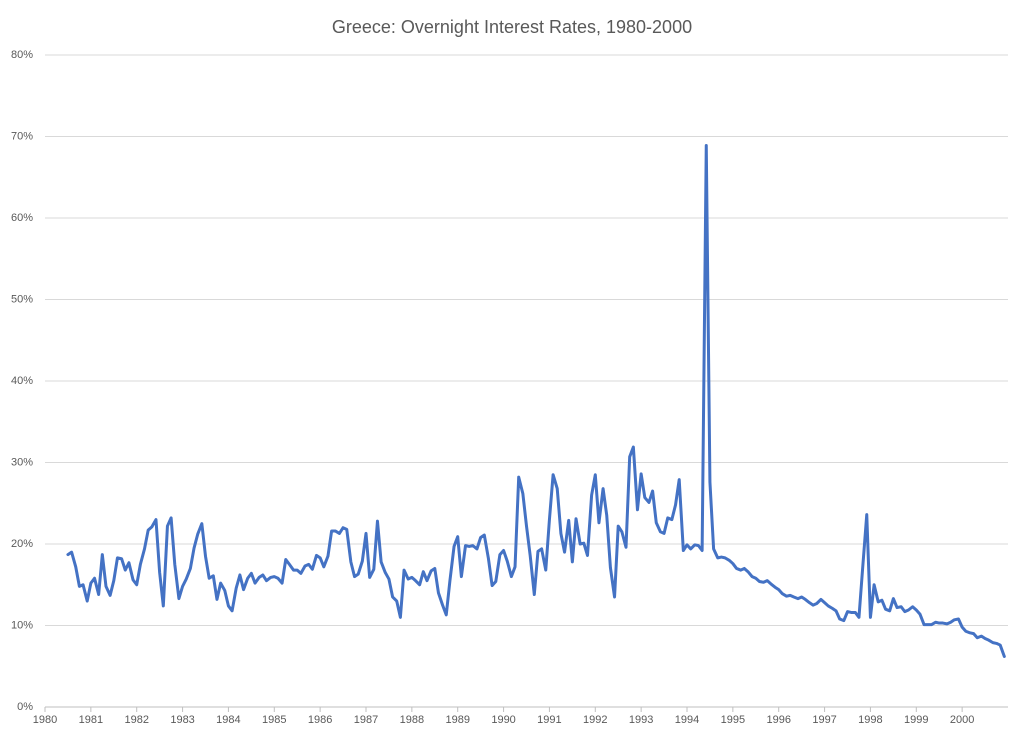 This screenshot has height=742, width=1024. What do you see at coordinates (962, 720) in the screenshot?
I see `x-tick-label: 2000` at bounding box center [962, 720].